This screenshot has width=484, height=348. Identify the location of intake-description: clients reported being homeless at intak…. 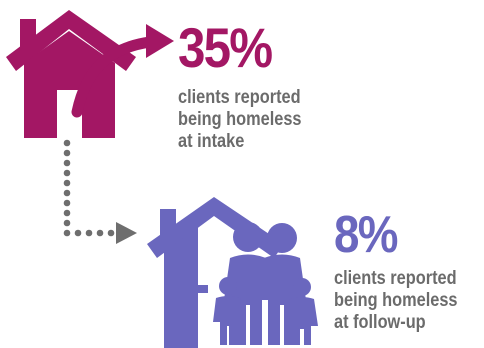
(240, 120).